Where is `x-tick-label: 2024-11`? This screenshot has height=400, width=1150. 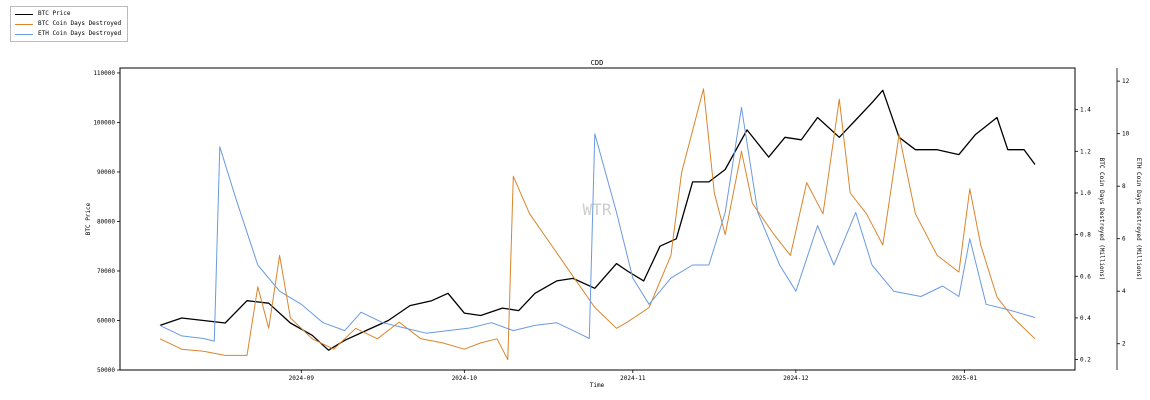 x-tick-label: 2024-11 is located at coordinates (633, 378).